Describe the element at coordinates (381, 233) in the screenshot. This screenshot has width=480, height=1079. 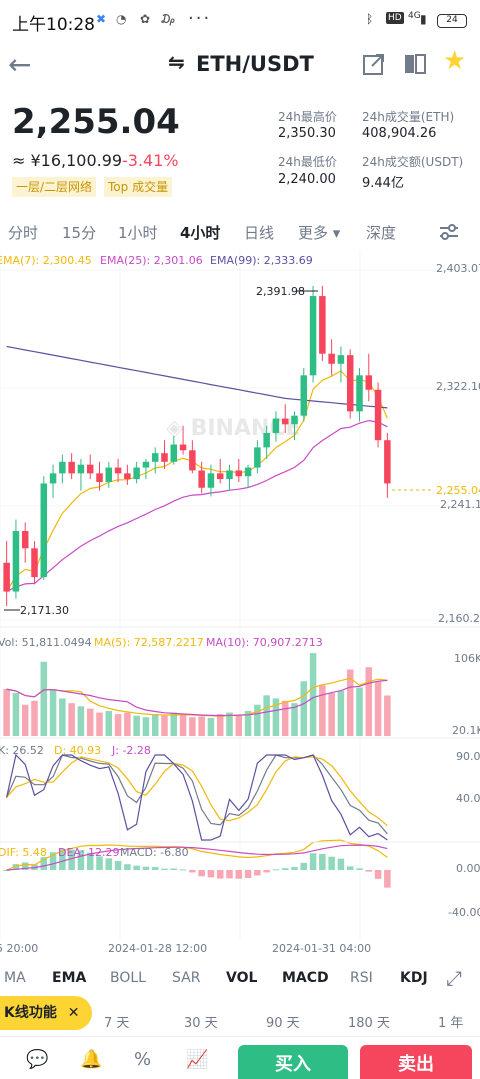
I see `tab-depth: 深度` at that location.